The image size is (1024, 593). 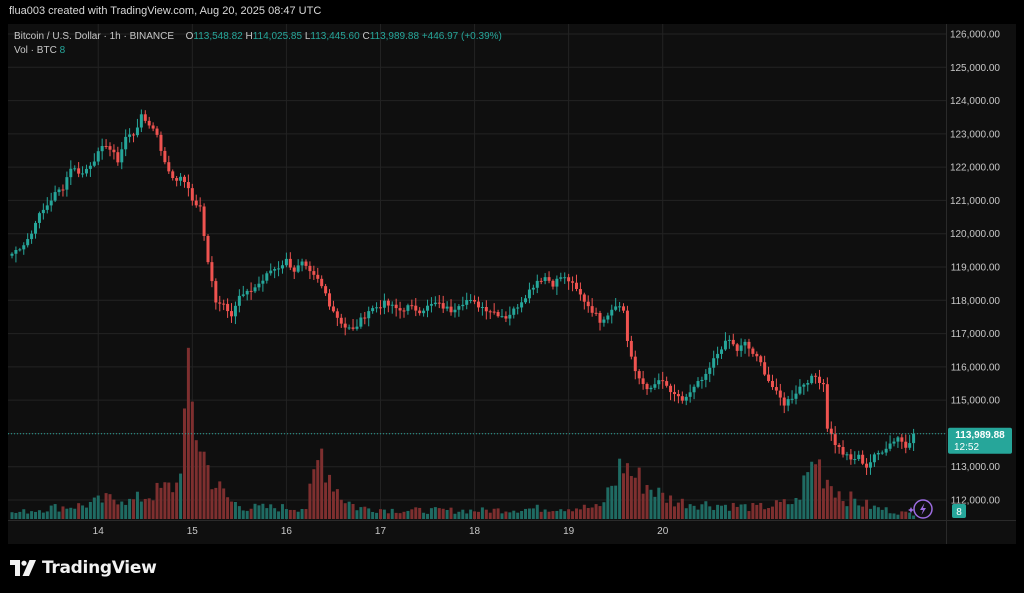 What do you see at coordinates (35, 50) in the screenshot?
I see `legend-volume-label: Vol · BTC` at bounding box center [35, 50].